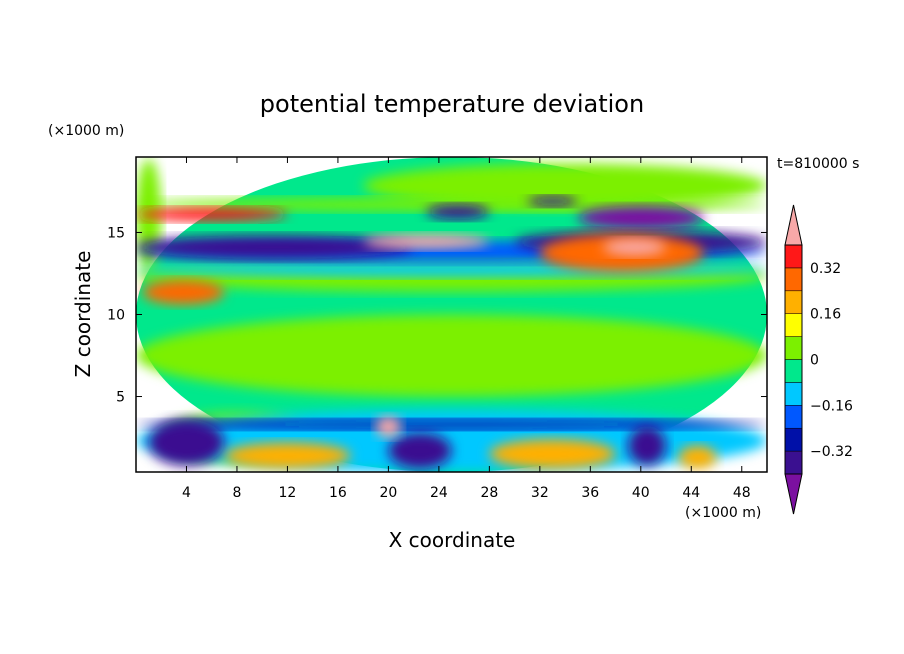  What do you see at coordinates (116, 316) in the screenshot?
I see `y-tick-label: 10` at bounding box center [116, 316].